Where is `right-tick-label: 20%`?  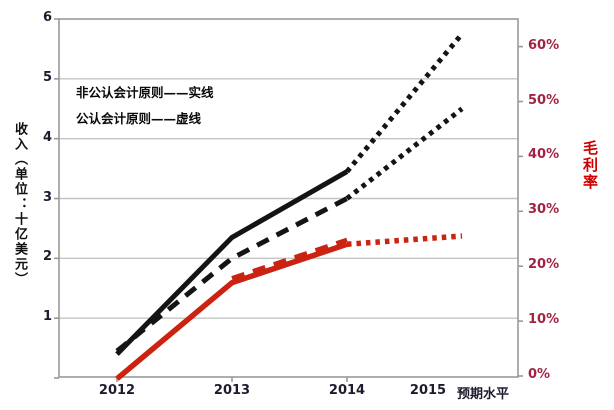
right-tick-label: 20% is located at coordinates (544, 265).